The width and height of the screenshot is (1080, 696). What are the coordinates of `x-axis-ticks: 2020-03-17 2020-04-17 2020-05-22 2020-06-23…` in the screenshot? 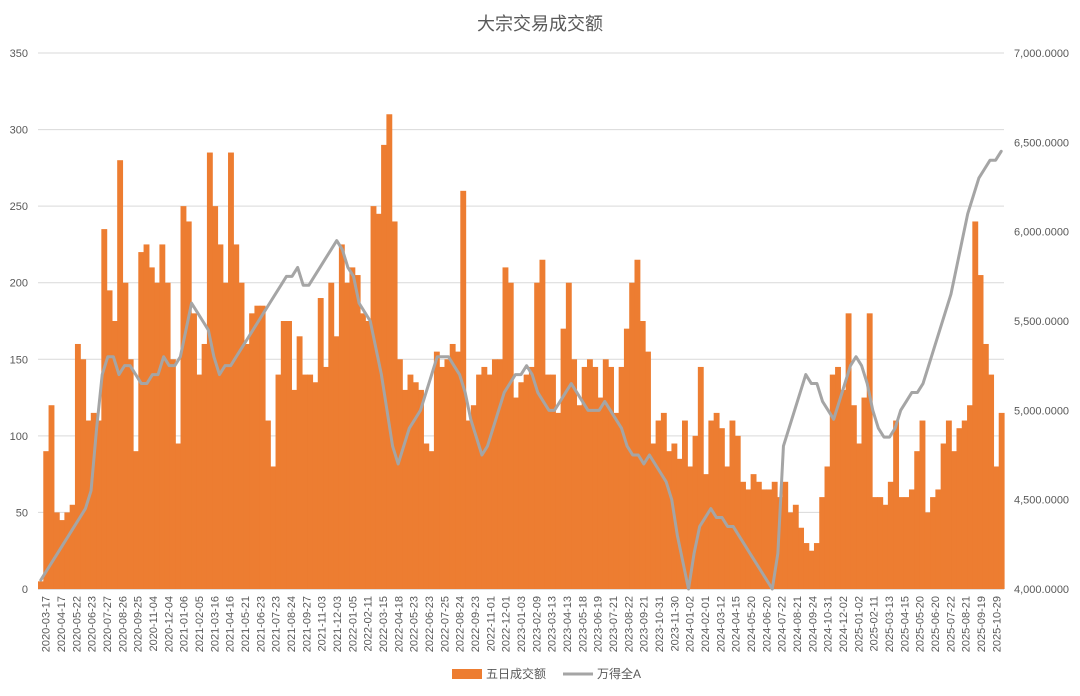 It's located at (522, 624).